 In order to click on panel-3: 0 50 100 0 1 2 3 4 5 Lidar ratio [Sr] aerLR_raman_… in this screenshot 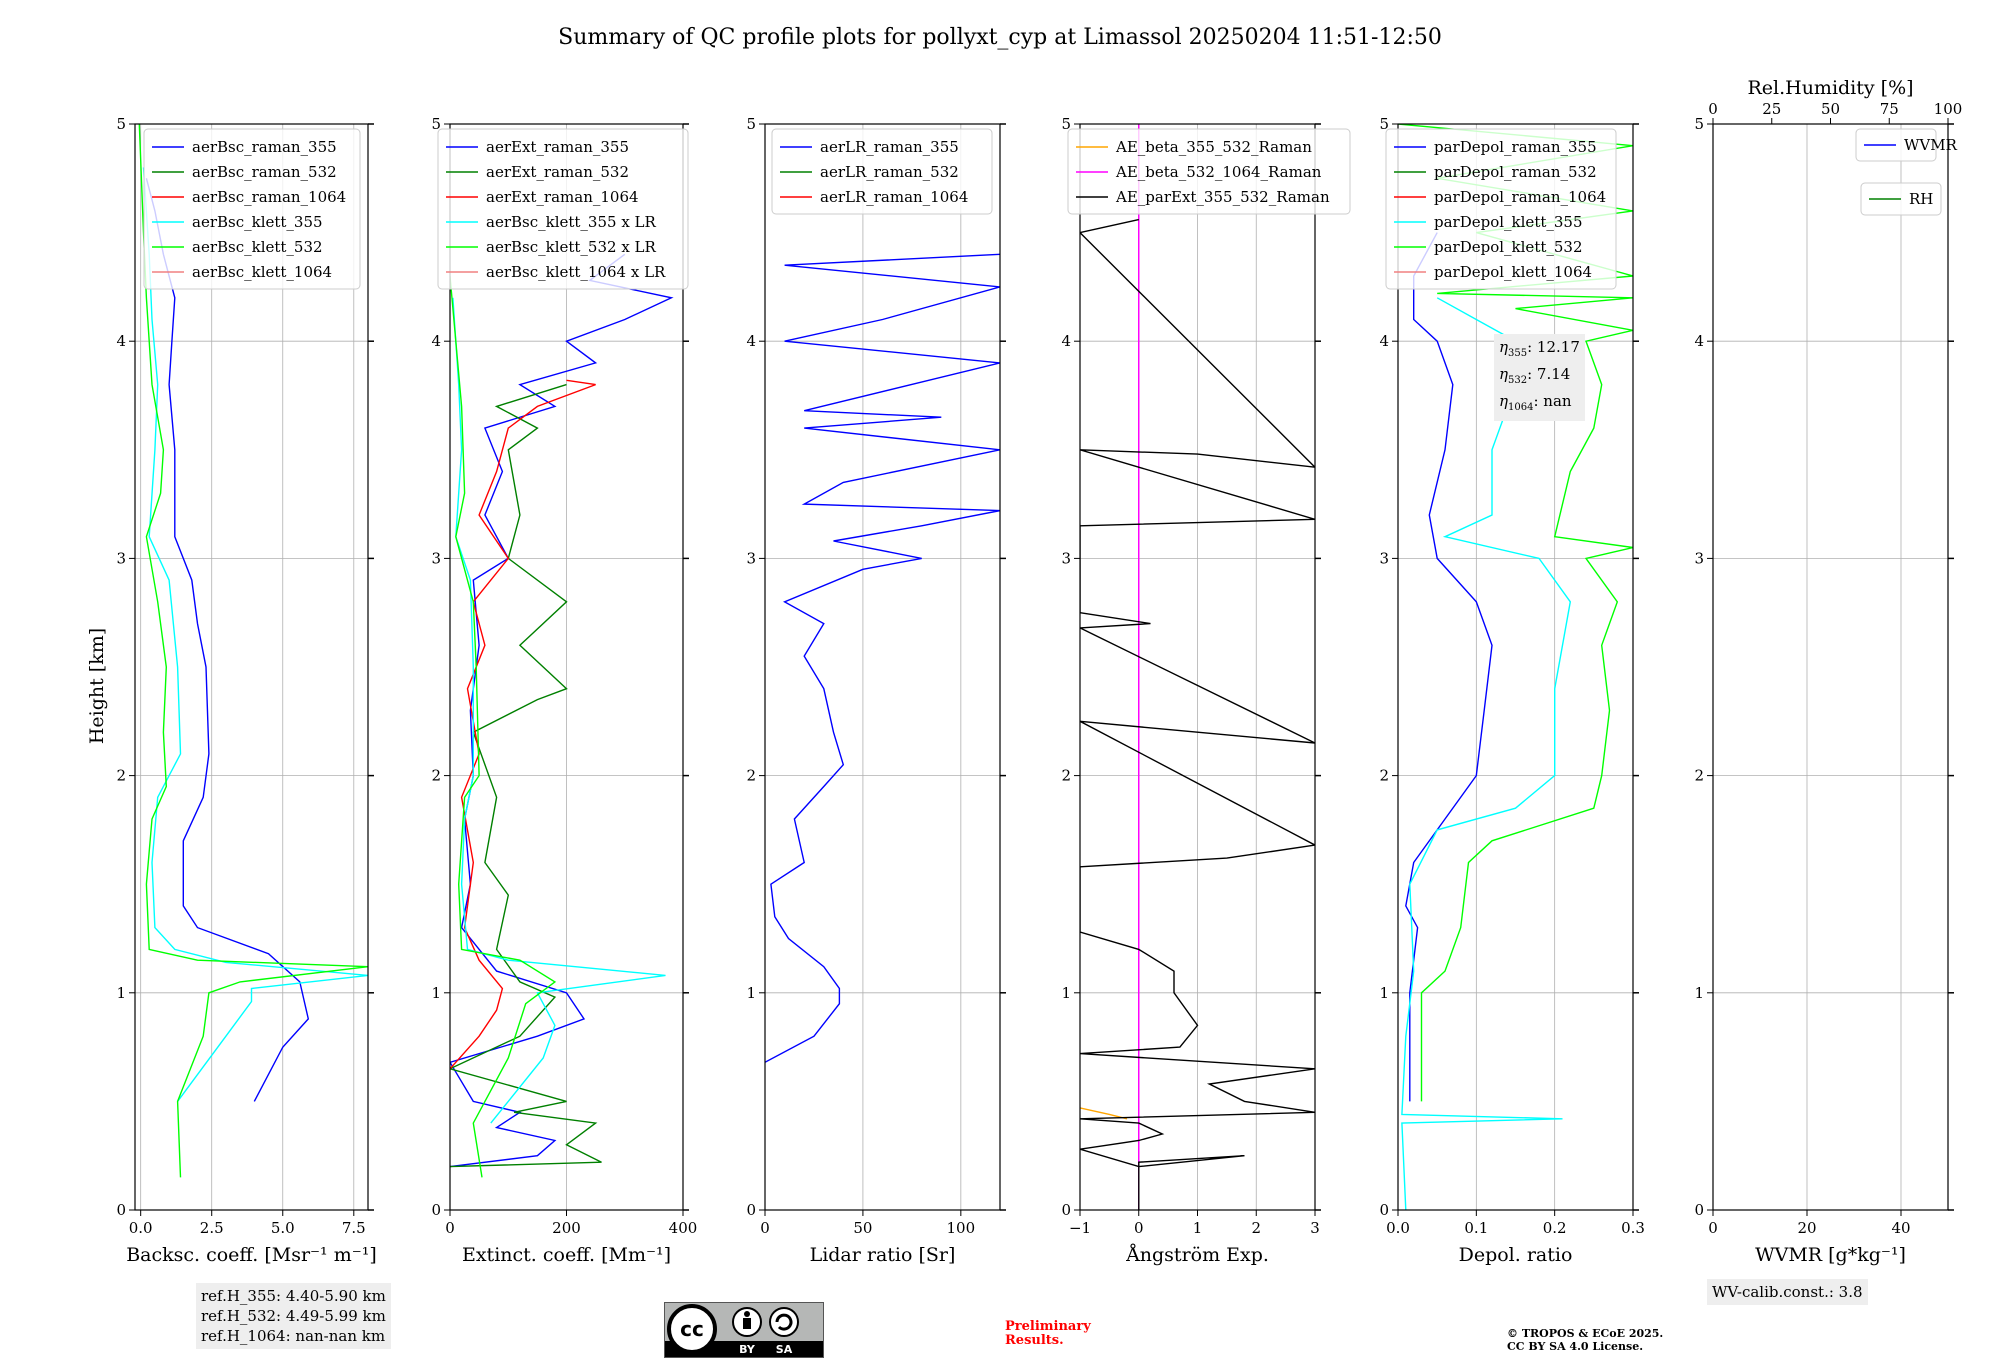, I will do `click(876, 690)`.